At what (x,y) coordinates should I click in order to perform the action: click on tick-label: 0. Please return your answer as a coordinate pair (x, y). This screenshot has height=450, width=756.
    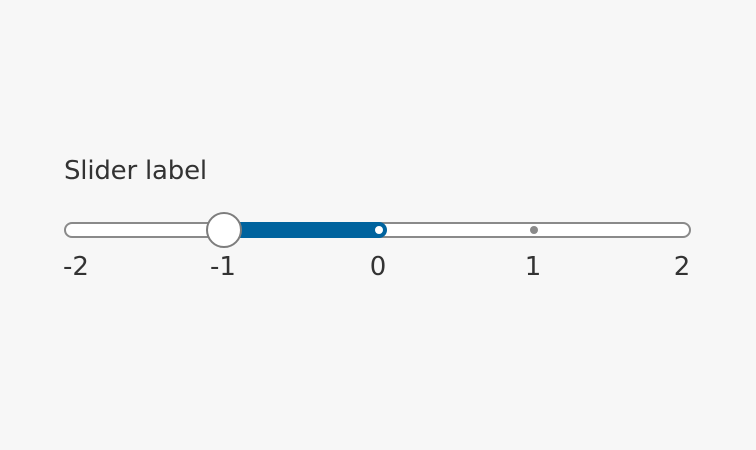
    Looking at the image, I should click on (378, 267).